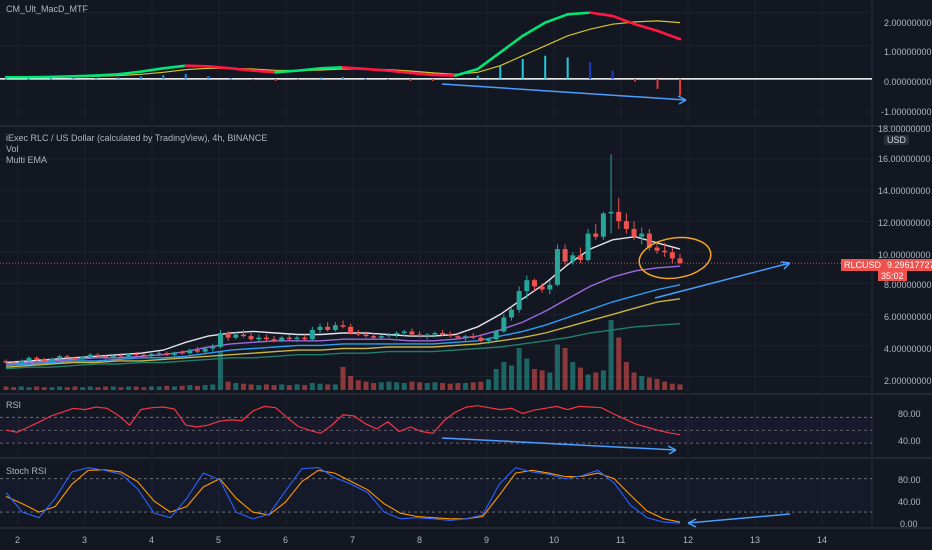  What do you see at coordinates (672, 450) in the screenshot?
I see `rsi-divergence-arrow-head` at bounding box center [672, 450].